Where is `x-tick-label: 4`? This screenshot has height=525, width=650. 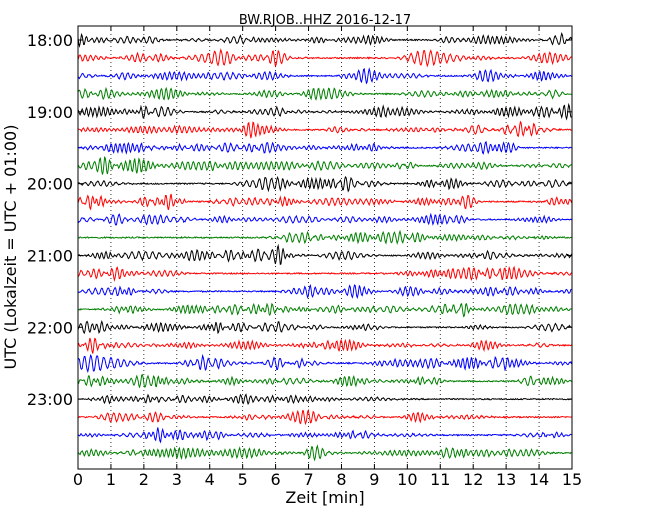
x-tick-label: 4 is located at coordinates (210, 479).